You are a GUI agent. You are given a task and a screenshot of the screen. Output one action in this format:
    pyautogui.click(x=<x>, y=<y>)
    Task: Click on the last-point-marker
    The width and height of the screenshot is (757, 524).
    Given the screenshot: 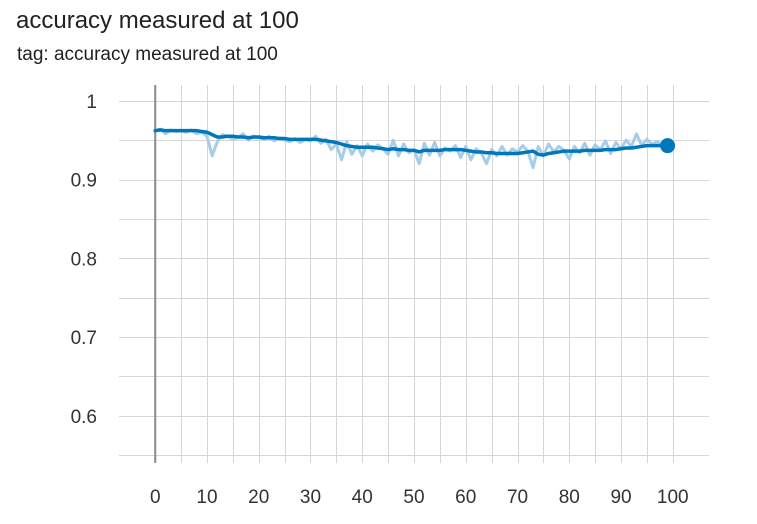 What is the action you would take?
    pyautogui.click(x=668, y=146)
    